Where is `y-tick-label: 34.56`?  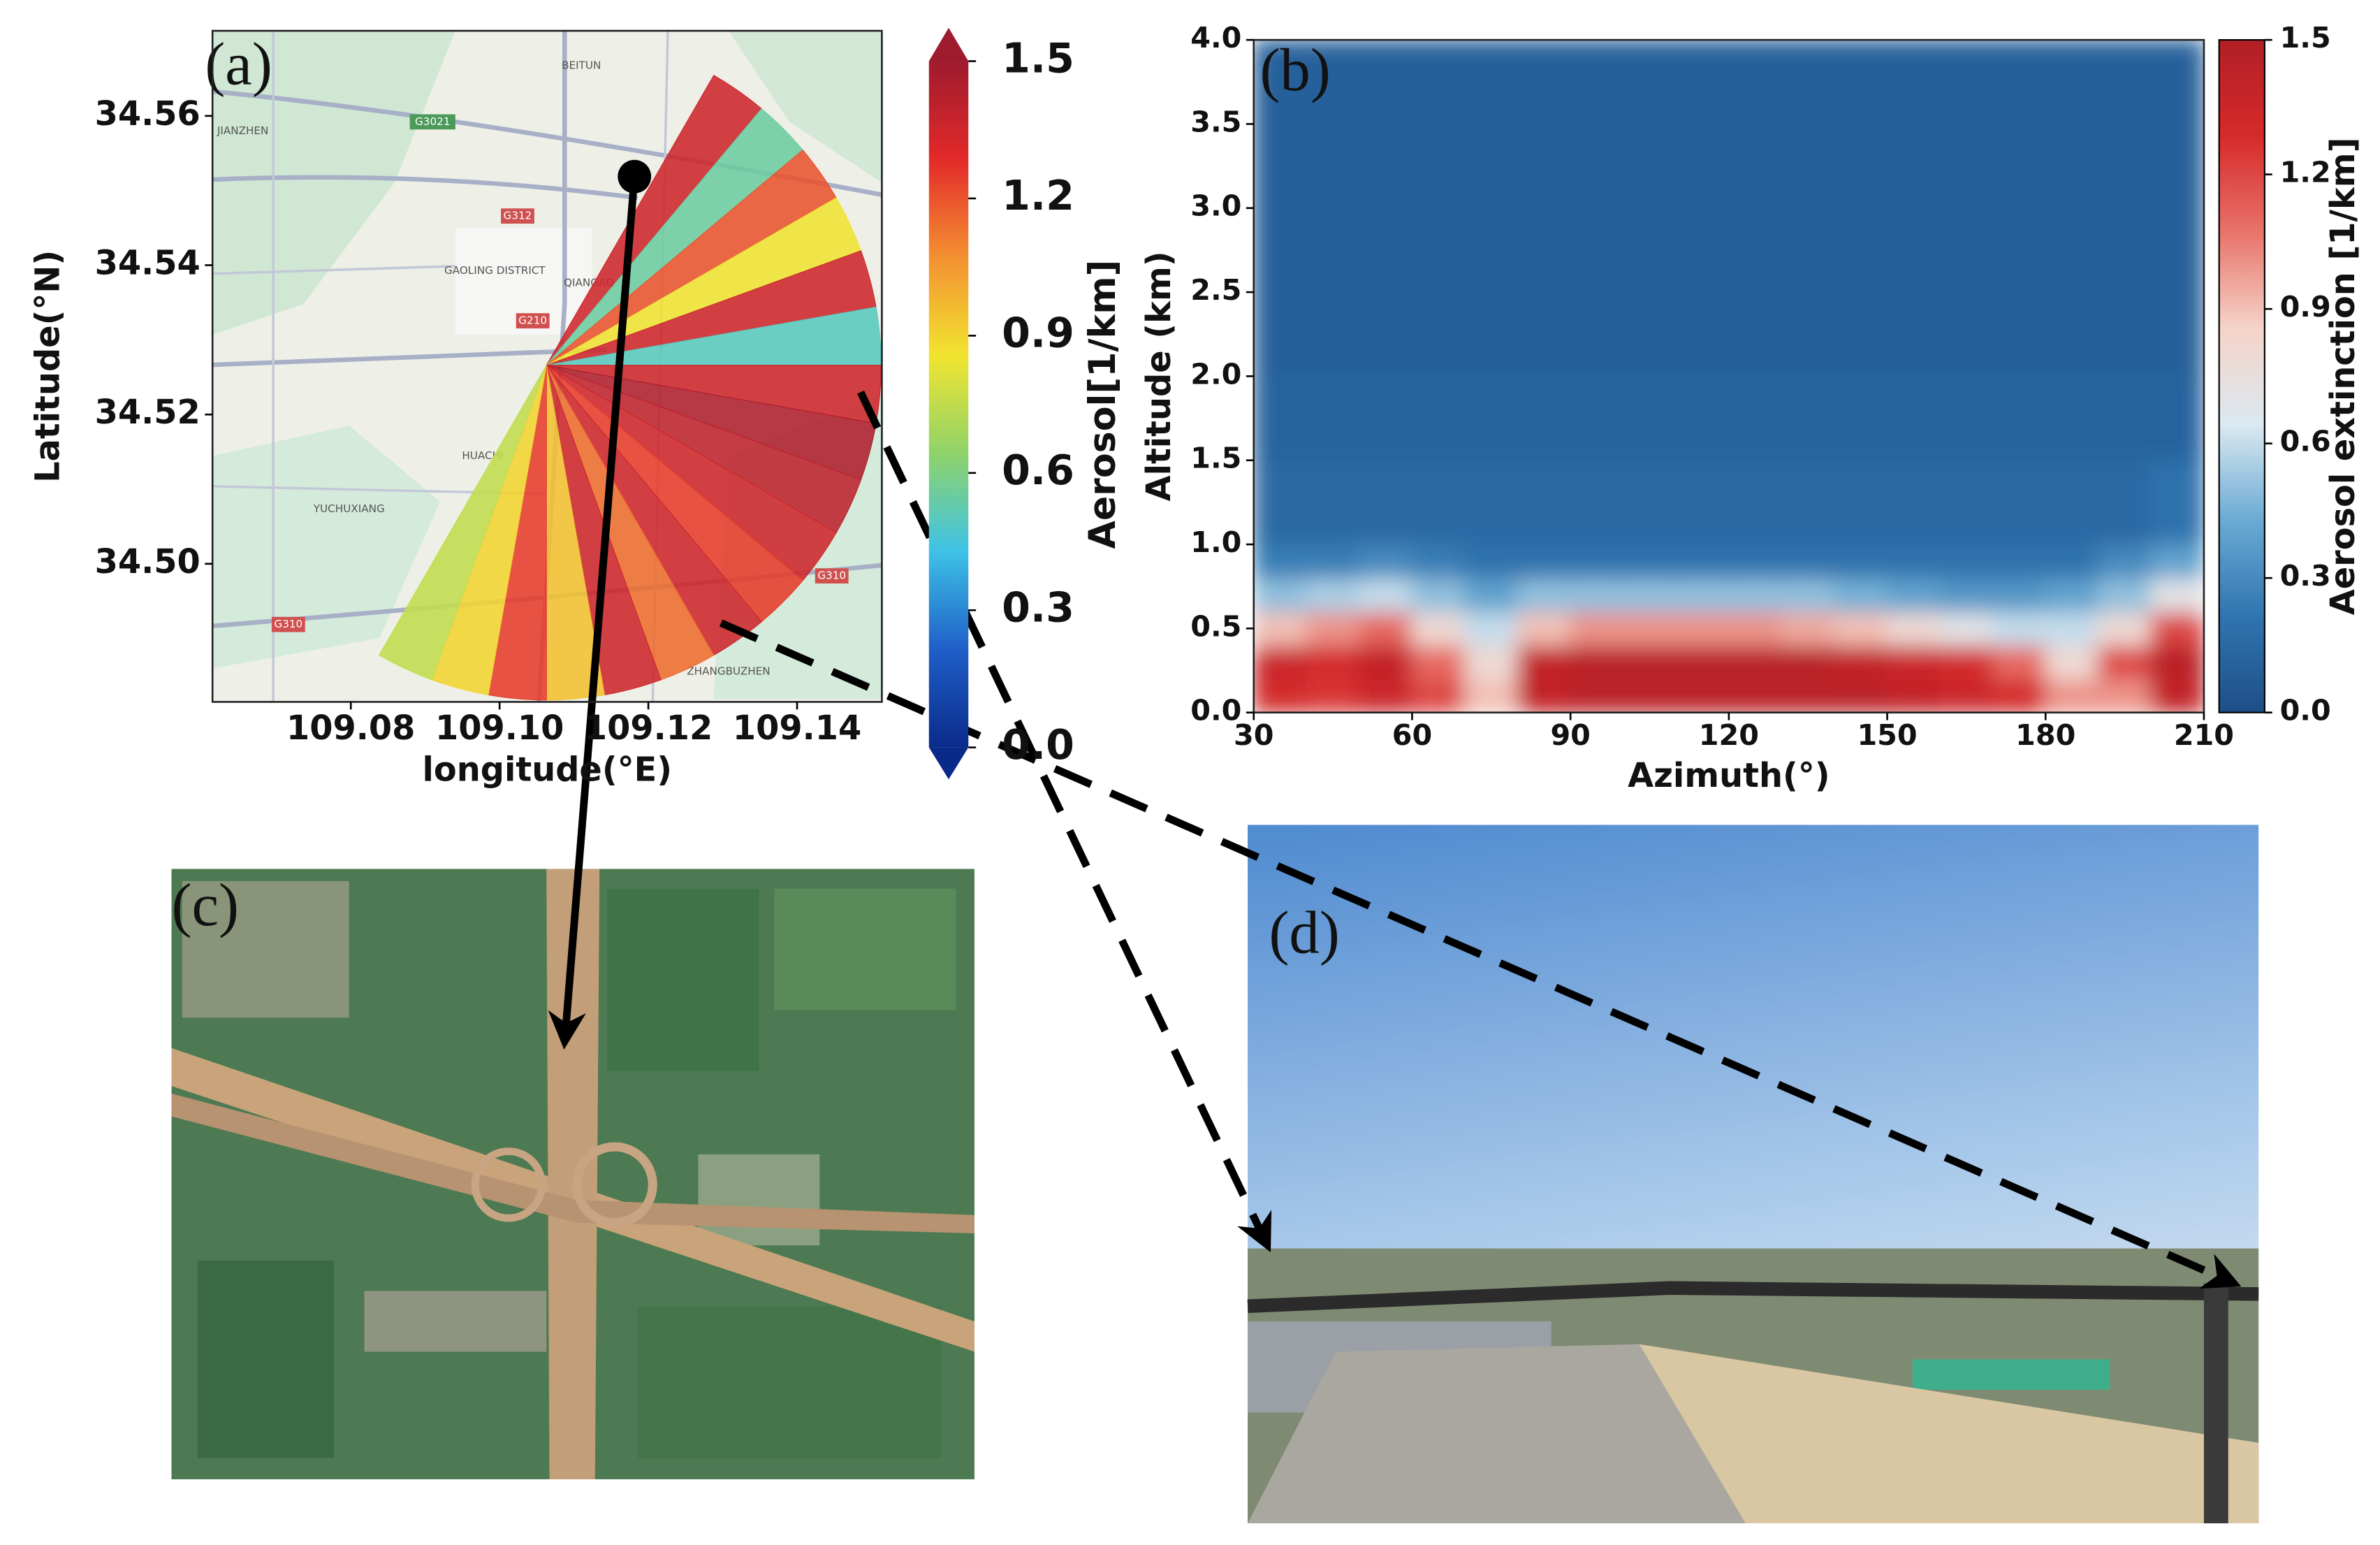 y-tick-label: 34.56 is located at coordinates (147, 114).